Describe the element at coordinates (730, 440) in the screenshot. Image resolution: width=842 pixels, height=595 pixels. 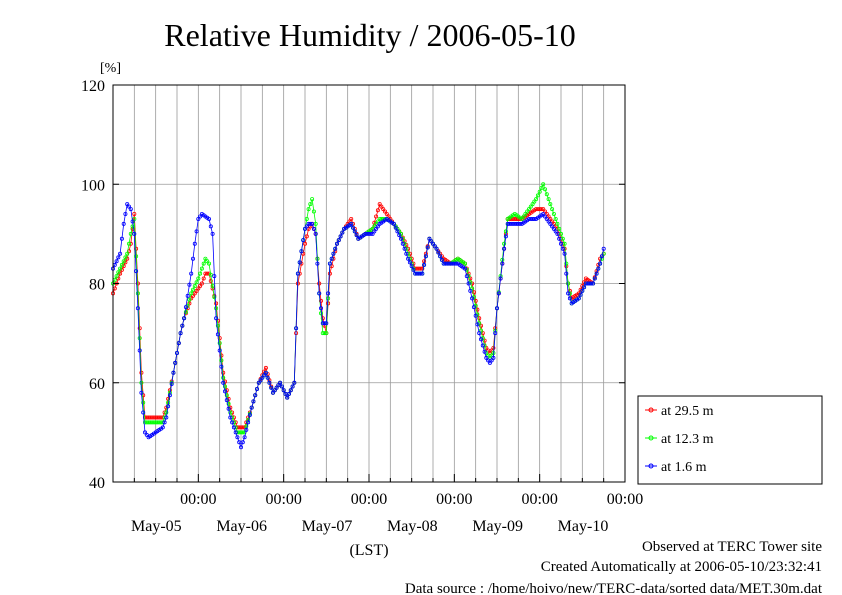
I see `legend-box` at that location.